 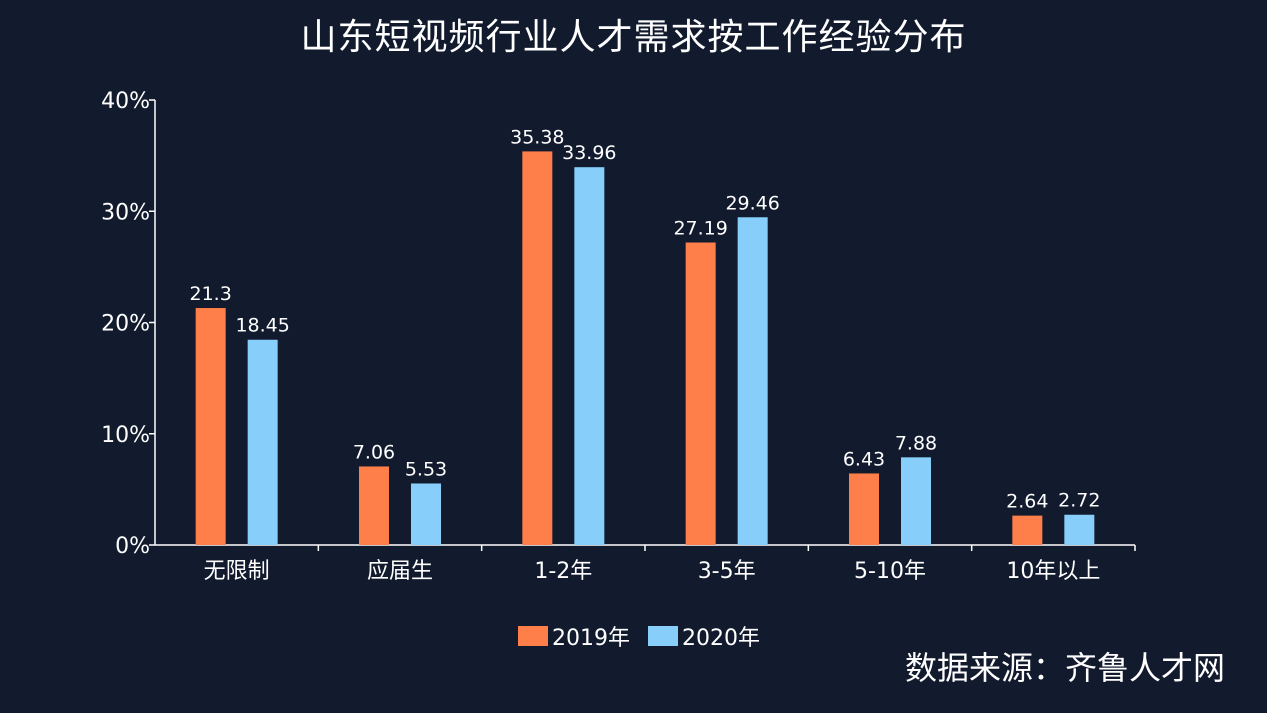 I want to click on data-label: 21.3, so click(x=211, y=294).